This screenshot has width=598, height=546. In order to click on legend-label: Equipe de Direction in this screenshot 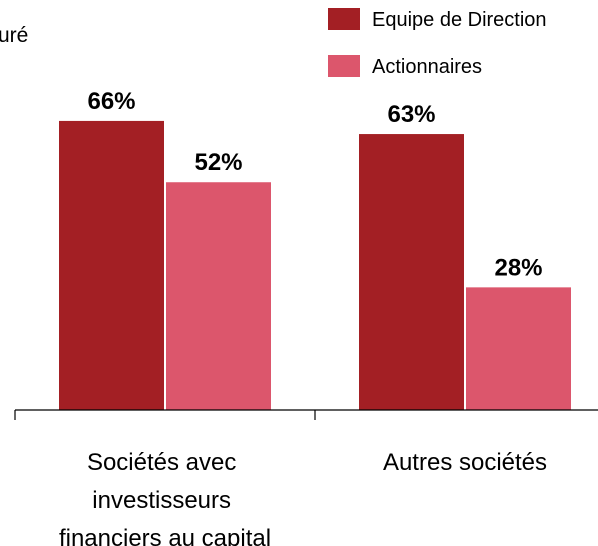, I will do `click(459, 20)`.